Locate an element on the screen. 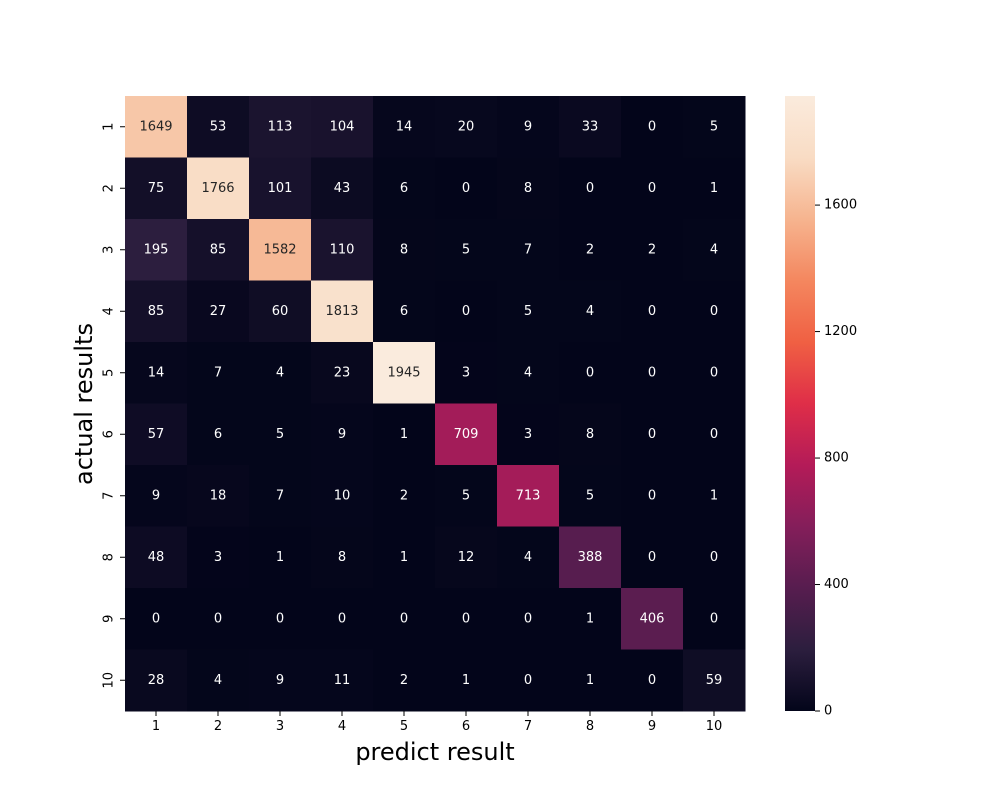 The image size is (1000, 800). x-tick-label: 7 is located at coordinates (528, 726).